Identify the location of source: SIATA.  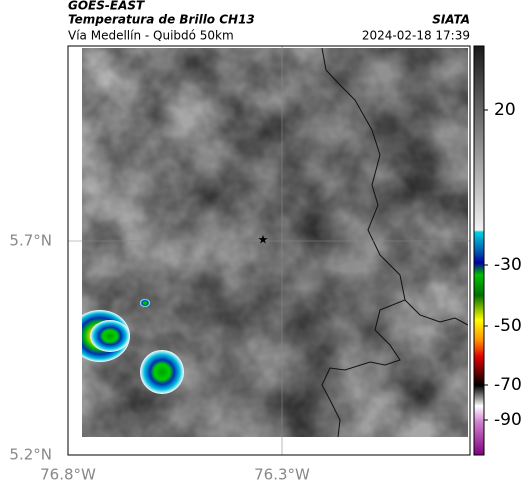
(451, 20).